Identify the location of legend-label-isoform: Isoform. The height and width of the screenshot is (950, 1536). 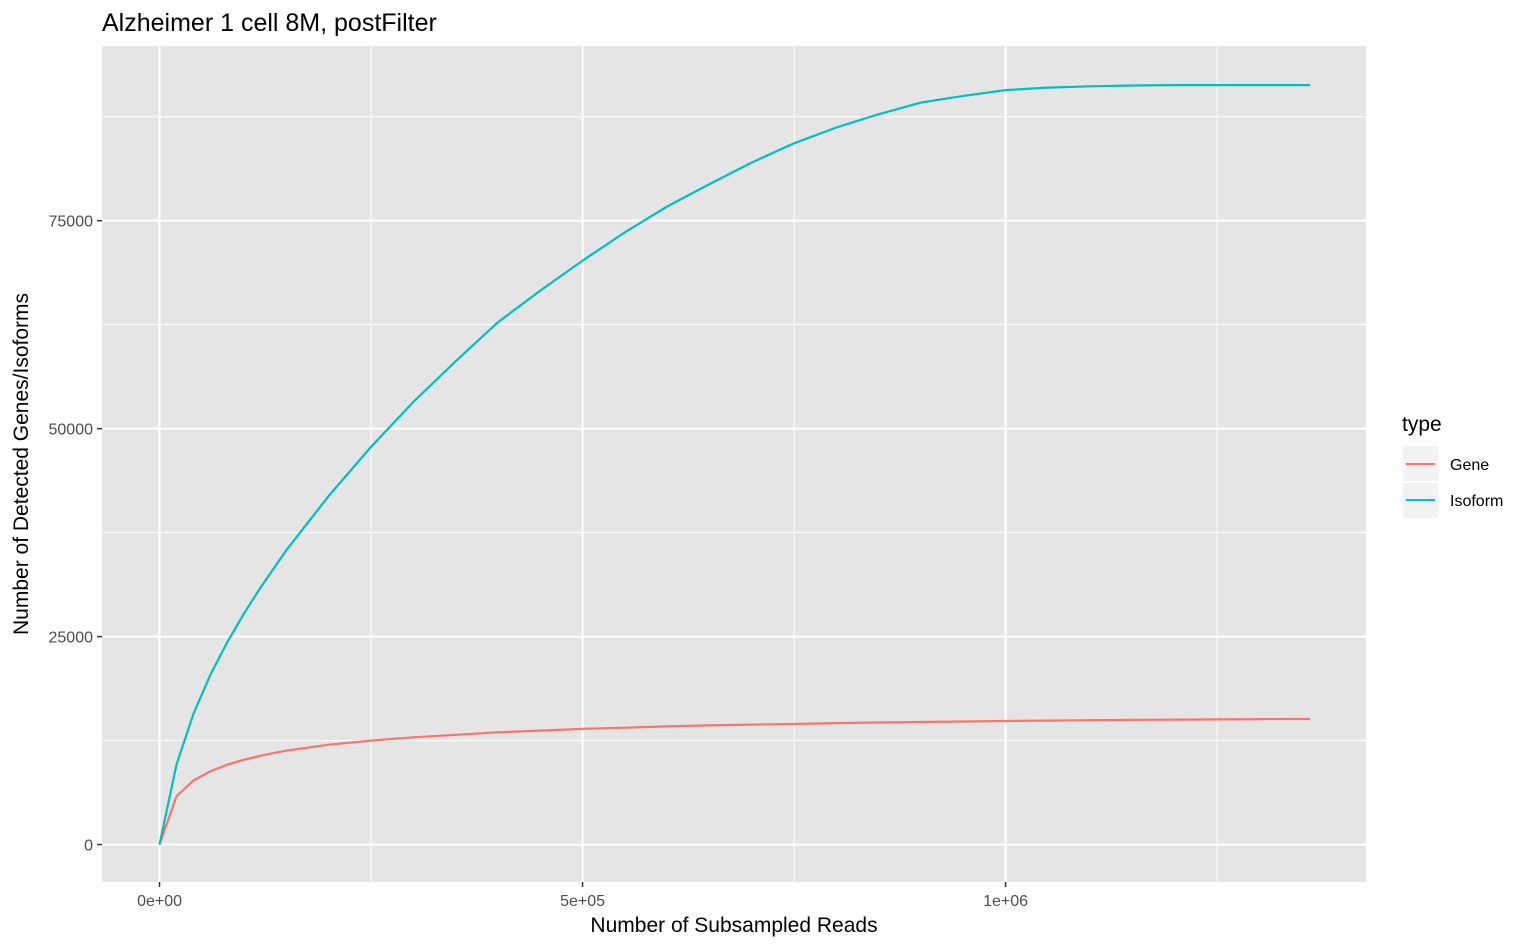
(1476, 501).